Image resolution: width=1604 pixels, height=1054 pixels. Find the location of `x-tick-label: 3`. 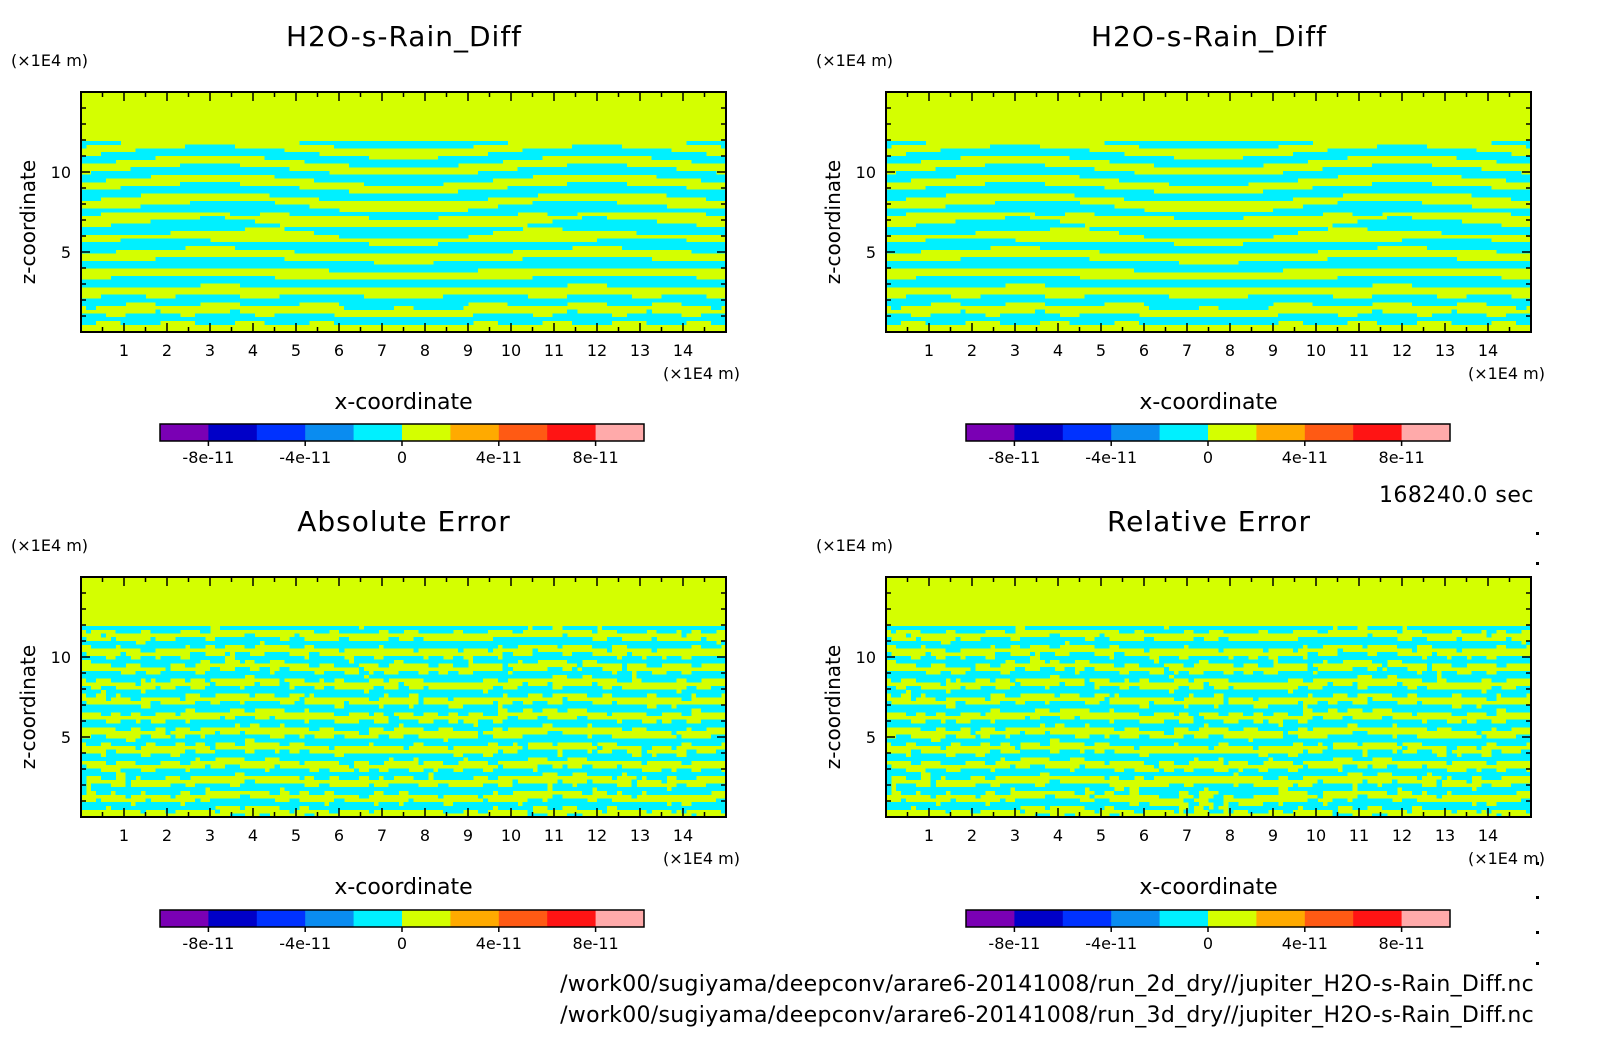

x-tick-label: 3 is located at coordinates (1015, 835).